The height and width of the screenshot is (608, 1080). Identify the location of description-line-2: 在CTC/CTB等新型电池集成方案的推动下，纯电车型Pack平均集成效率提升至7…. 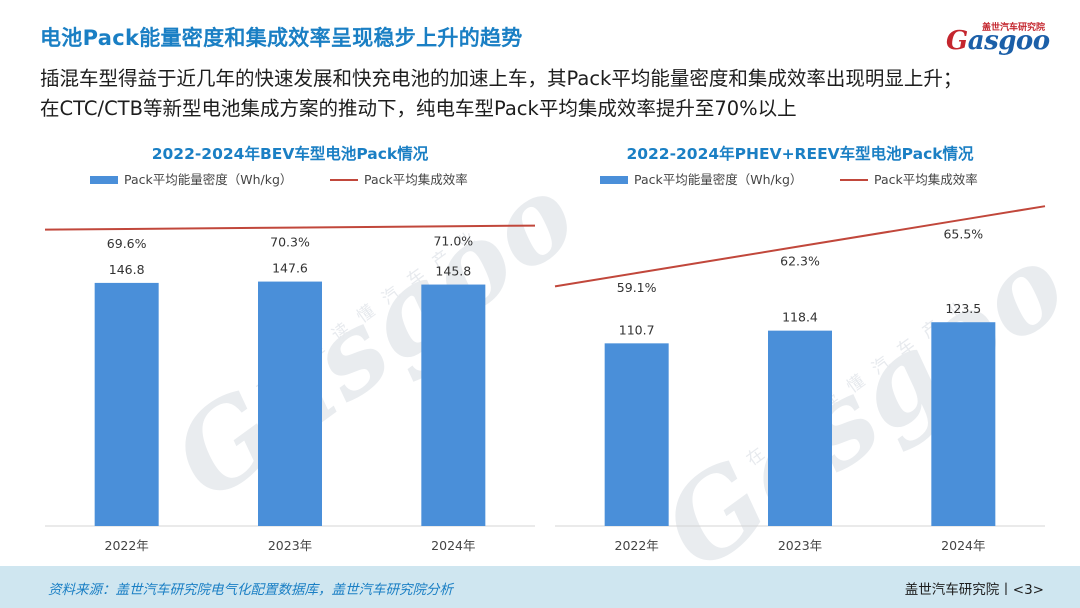
(418, 108).